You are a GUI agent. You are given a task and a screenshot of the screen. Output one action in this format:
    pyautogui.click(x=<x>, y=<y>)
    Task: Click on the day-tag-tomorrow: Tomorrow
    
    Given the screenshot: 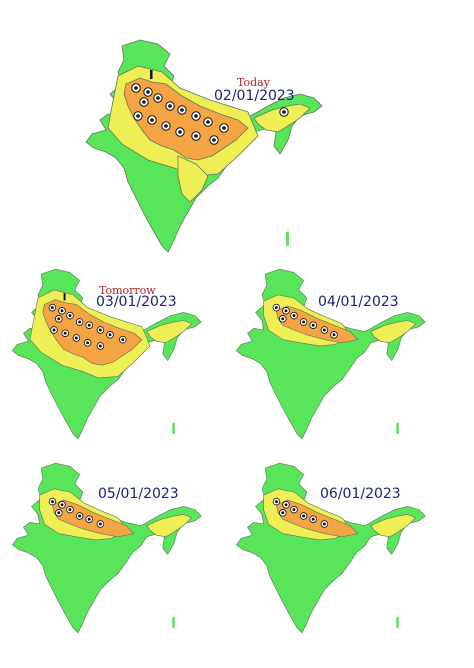 What is the action you would take?
    pyautogui.click(x=127, y=290)
    